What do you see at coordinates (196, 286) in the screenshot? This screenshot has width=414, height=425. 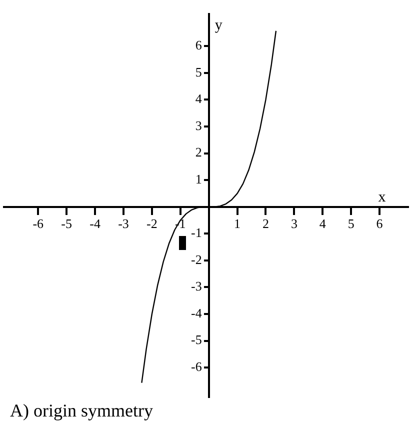 I see `y-tick-label: -3` at bounding box center [196, 286].